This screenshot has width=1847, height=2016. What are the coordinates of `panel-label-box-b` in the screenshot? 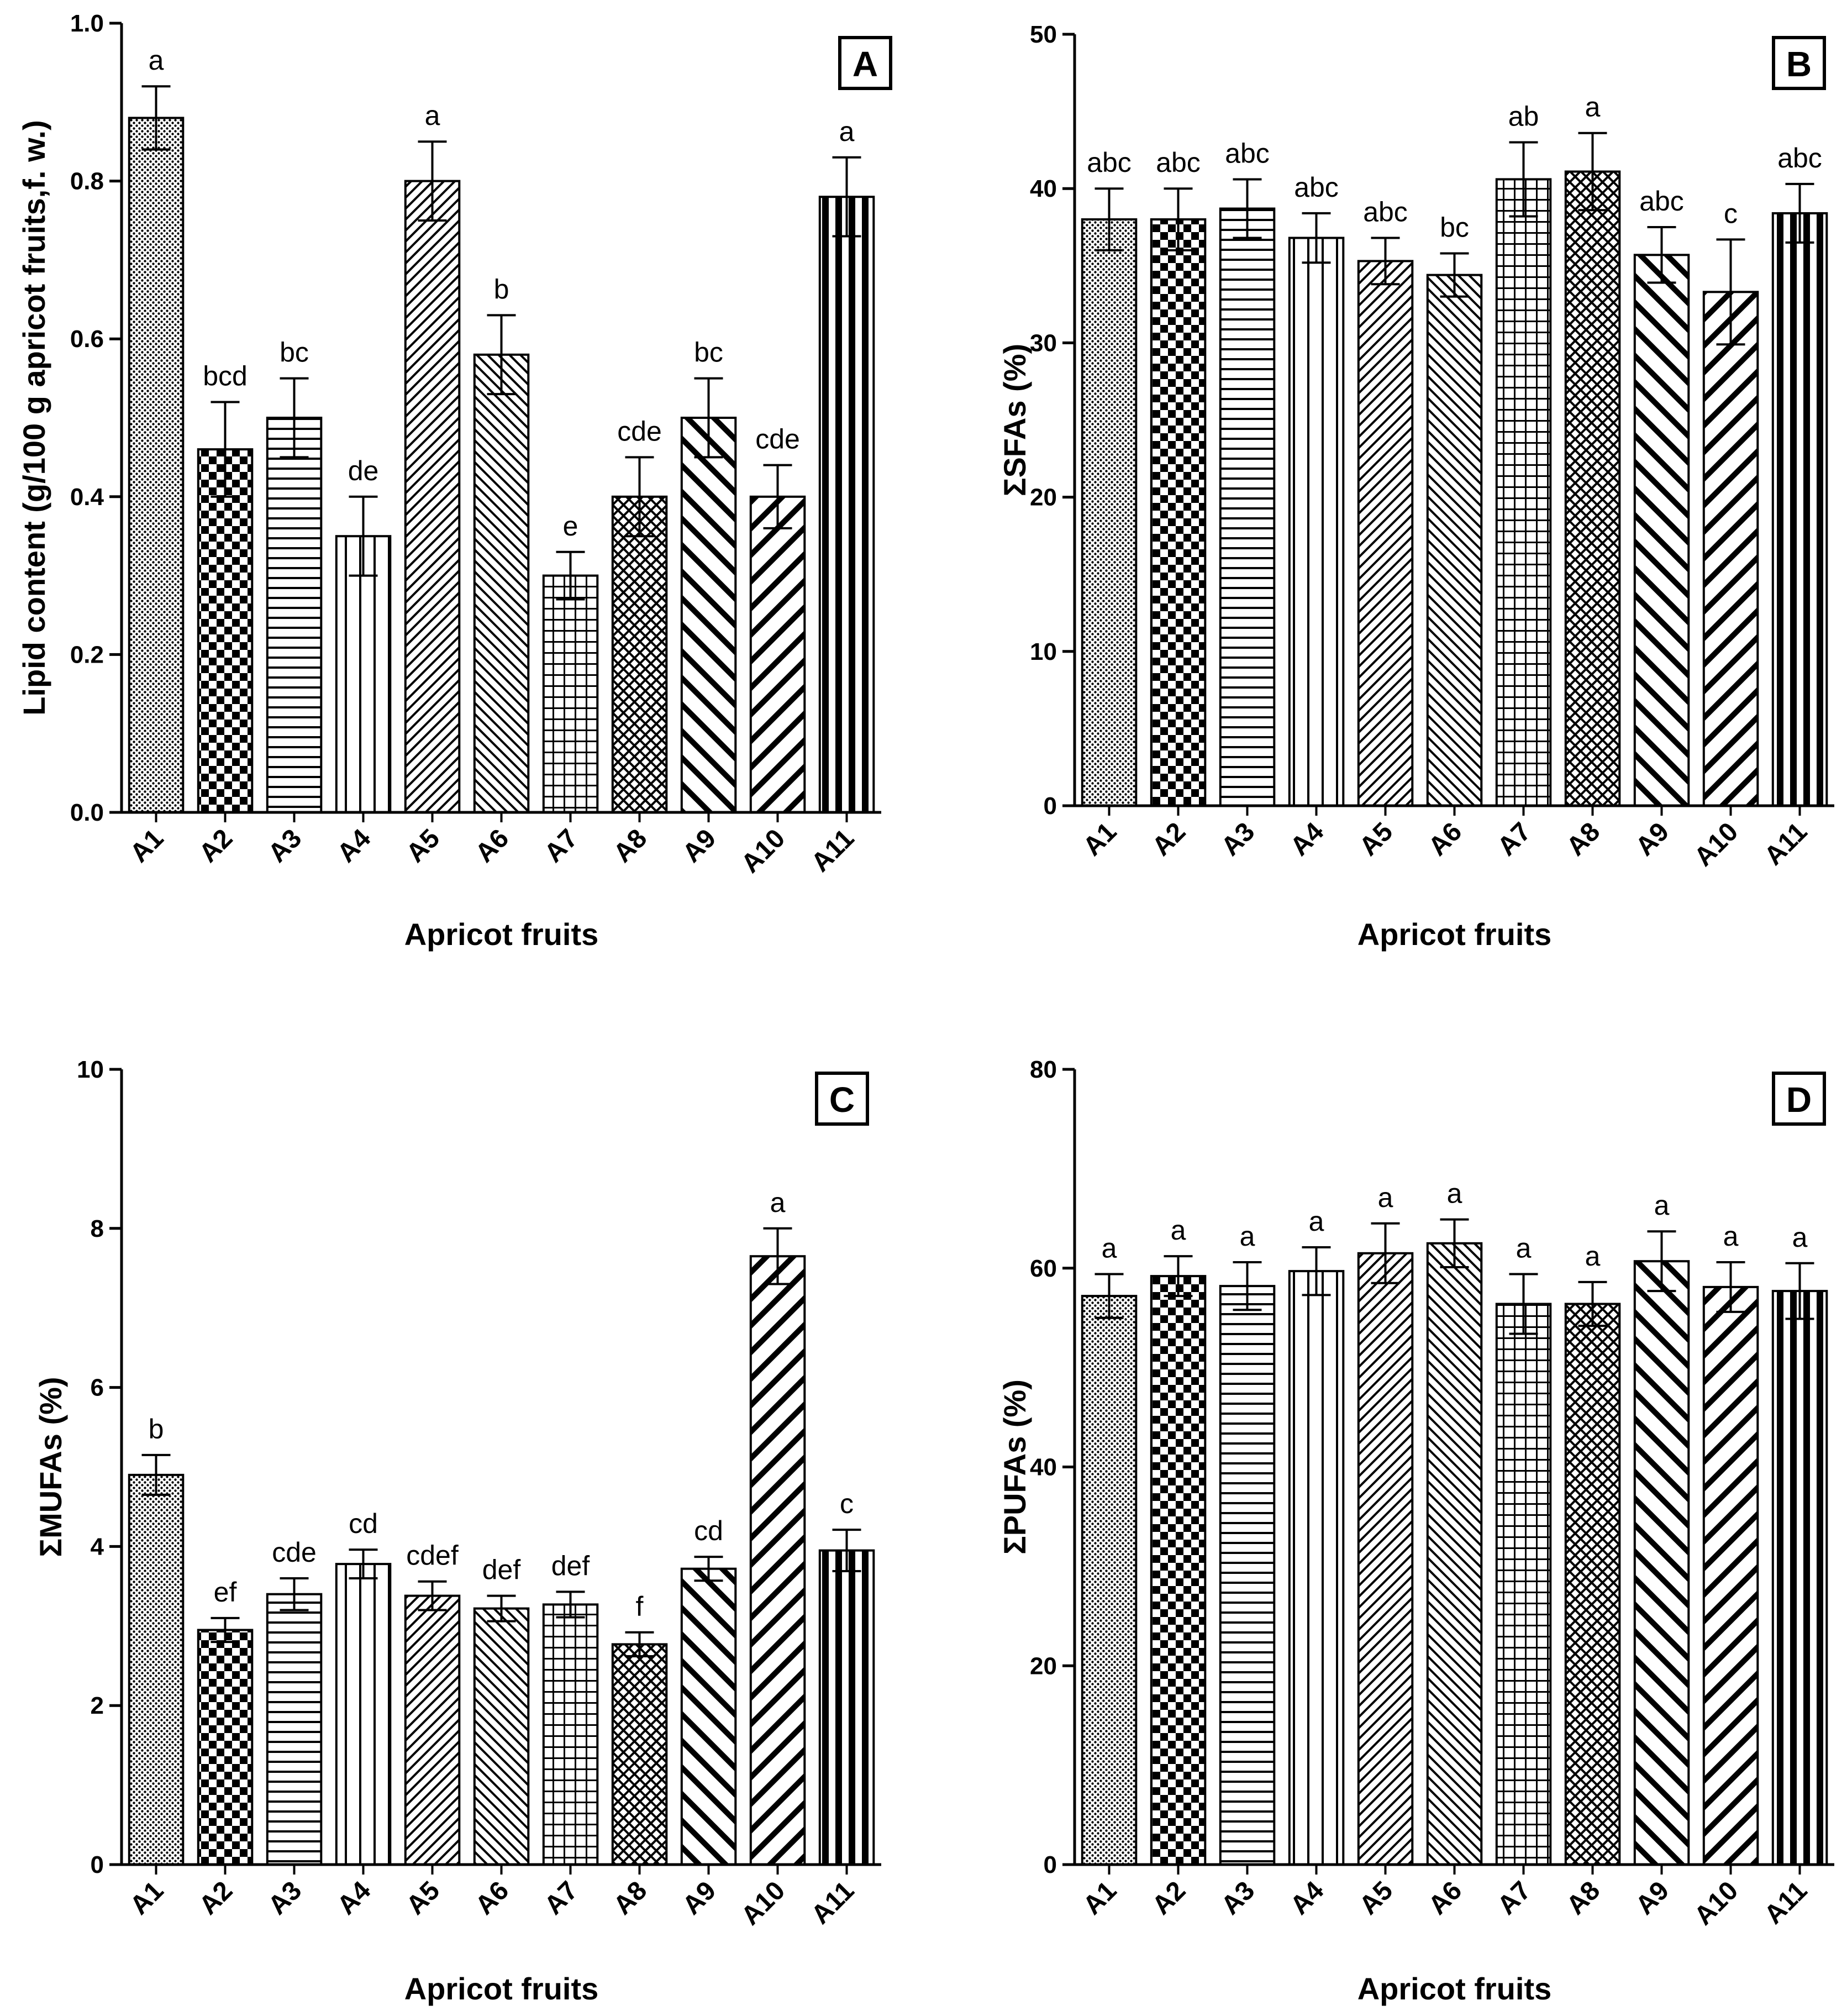 It's located at (1799, 63).